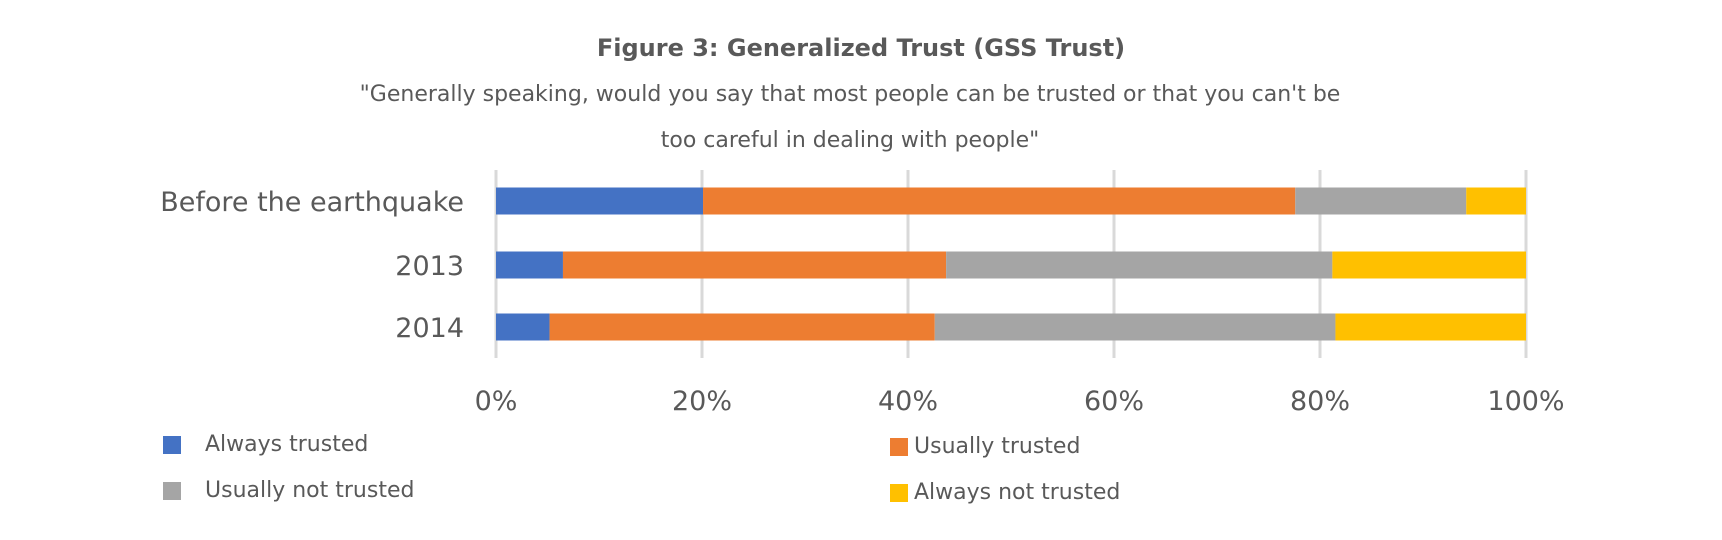 Image resolution: width=1722 pixels, height=540 pixels. What do you see at coordinates (312, 202) in the screenshot?
I see `category-label: Before the earthquake` at bounding box center [312, 202].